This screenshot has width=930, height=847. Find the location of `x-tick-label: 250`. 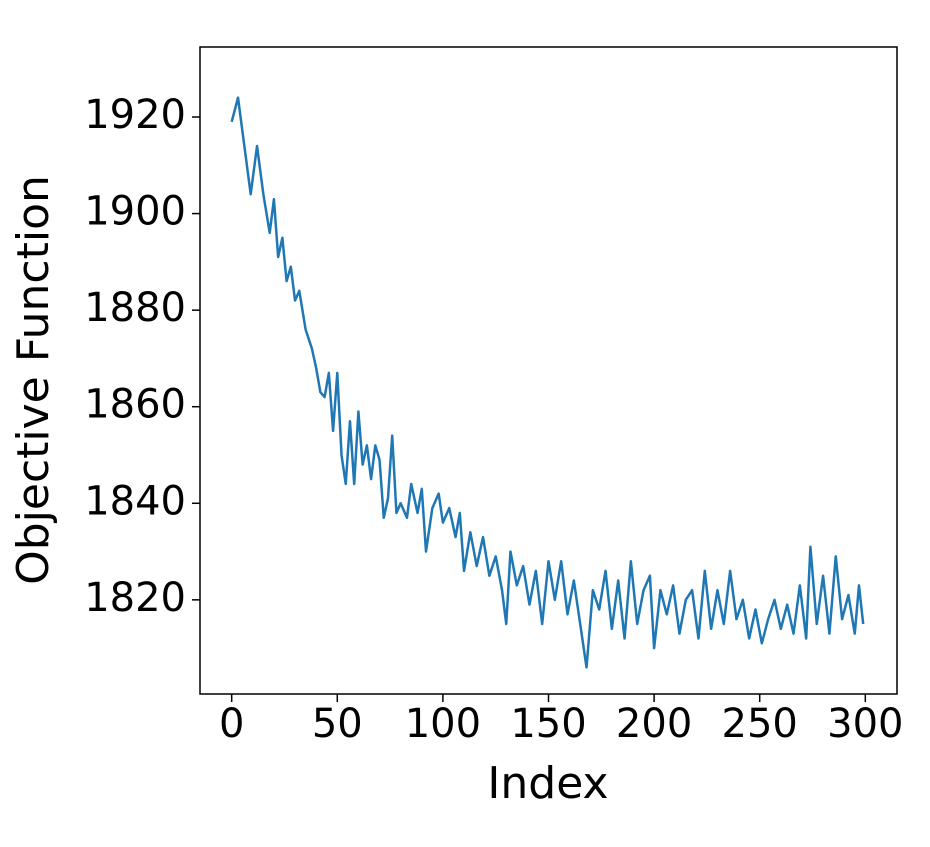

x-tick-label: 250 is located at coordinates (760, 724).